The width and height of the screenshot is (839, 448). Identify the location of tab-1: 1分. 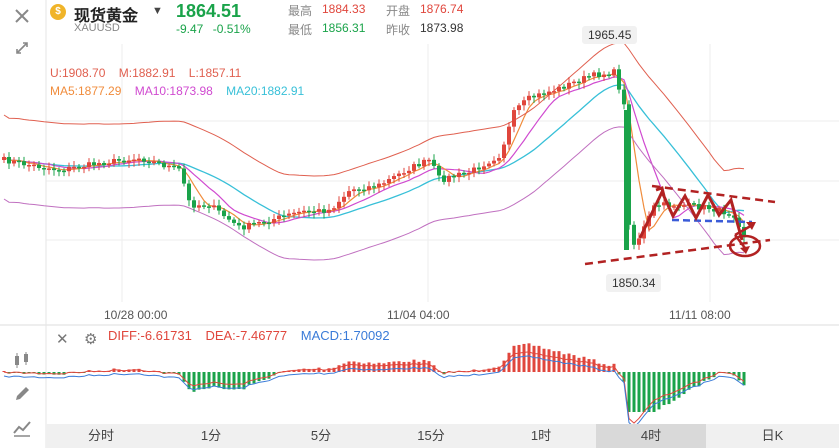
(211, 435).